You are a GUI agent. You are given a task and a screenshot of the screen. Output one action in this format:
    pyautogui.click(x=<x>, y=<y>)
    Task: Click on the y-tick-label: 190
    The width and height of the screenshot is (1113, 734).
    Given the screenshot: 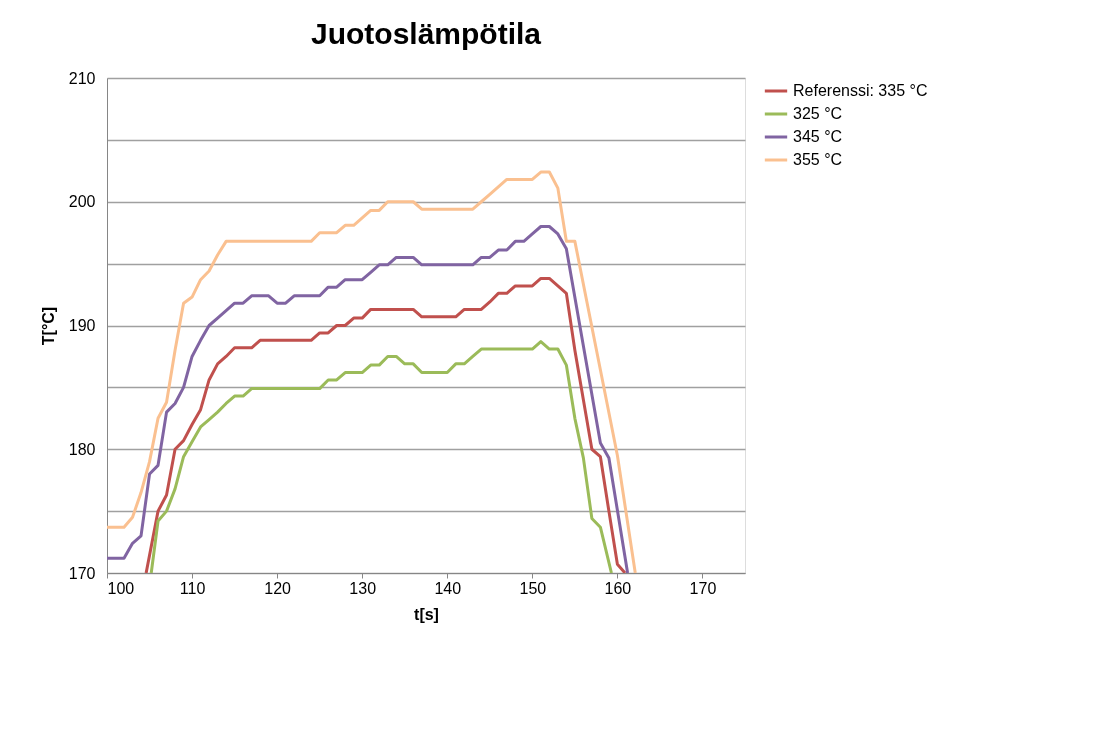 What is the action you would take?
    pyautogui.click(x=82, y=325)
    